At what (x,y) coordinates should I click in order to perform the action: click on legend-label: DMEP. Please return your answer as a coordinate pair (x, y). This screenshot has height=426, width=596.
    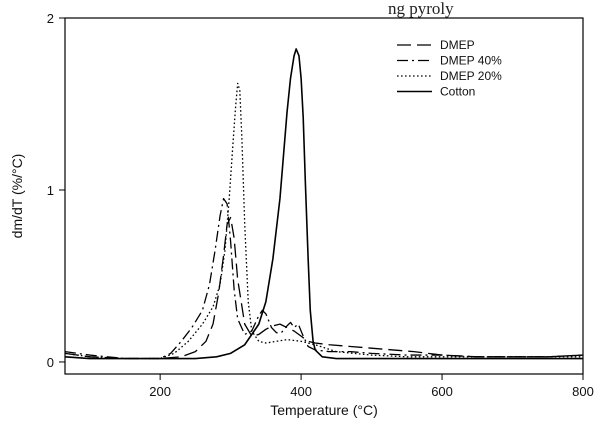
    Looking at the image, I should click on (457, 45).